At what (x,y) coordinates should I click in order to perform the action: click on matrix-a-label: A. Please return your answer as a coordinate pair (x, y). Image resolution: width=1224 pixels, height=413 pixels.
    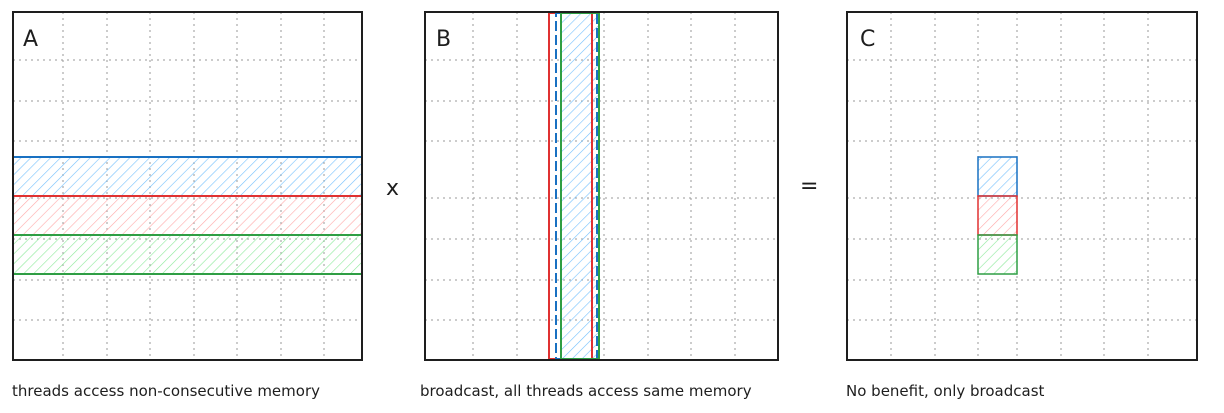
    Looking at the image, I should click on (30, 39).